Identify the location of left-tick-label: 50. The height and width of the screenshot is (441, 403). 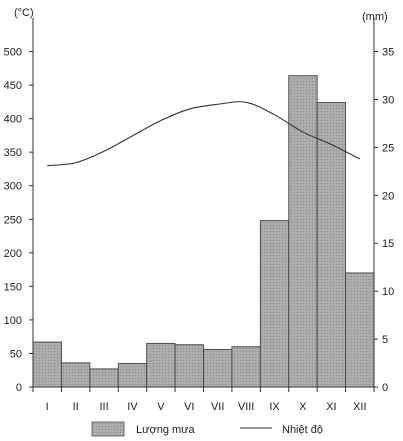
(16, 354).